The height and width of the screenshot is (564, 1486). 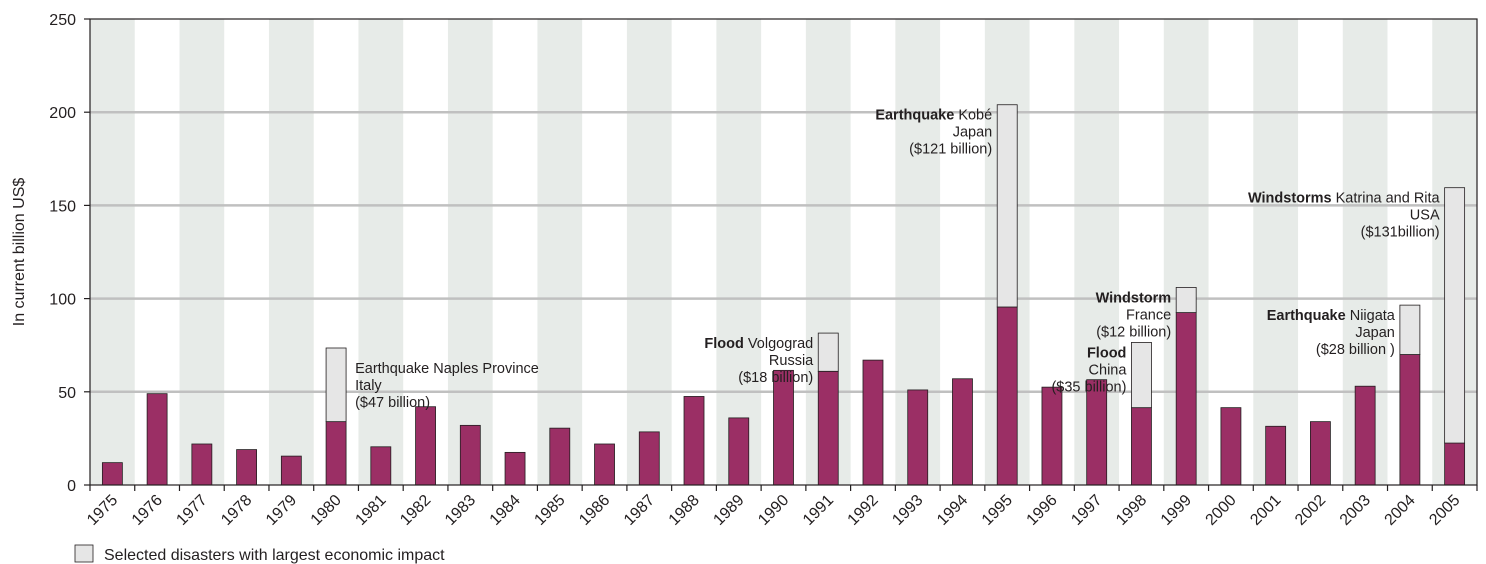 I want to click on bar-1996, so click(x=1052, y=436).